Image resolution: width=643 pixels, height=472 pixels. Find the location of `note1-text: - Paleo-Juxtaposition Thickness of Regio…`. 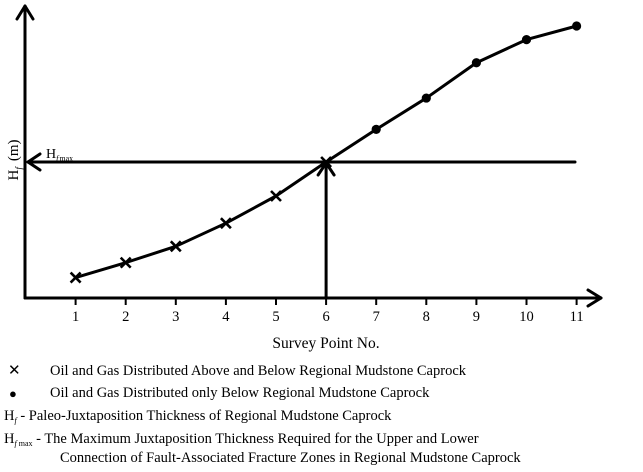

note1-text: - Paleo-Juxtaposition Thickness of Regio… is located at coordinates (204, 416).